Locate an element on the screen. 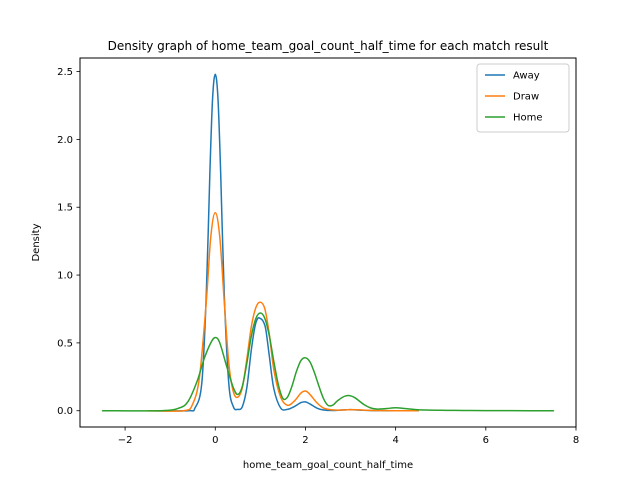  x-tick-label: −2 is located at coordinates (125, 440).